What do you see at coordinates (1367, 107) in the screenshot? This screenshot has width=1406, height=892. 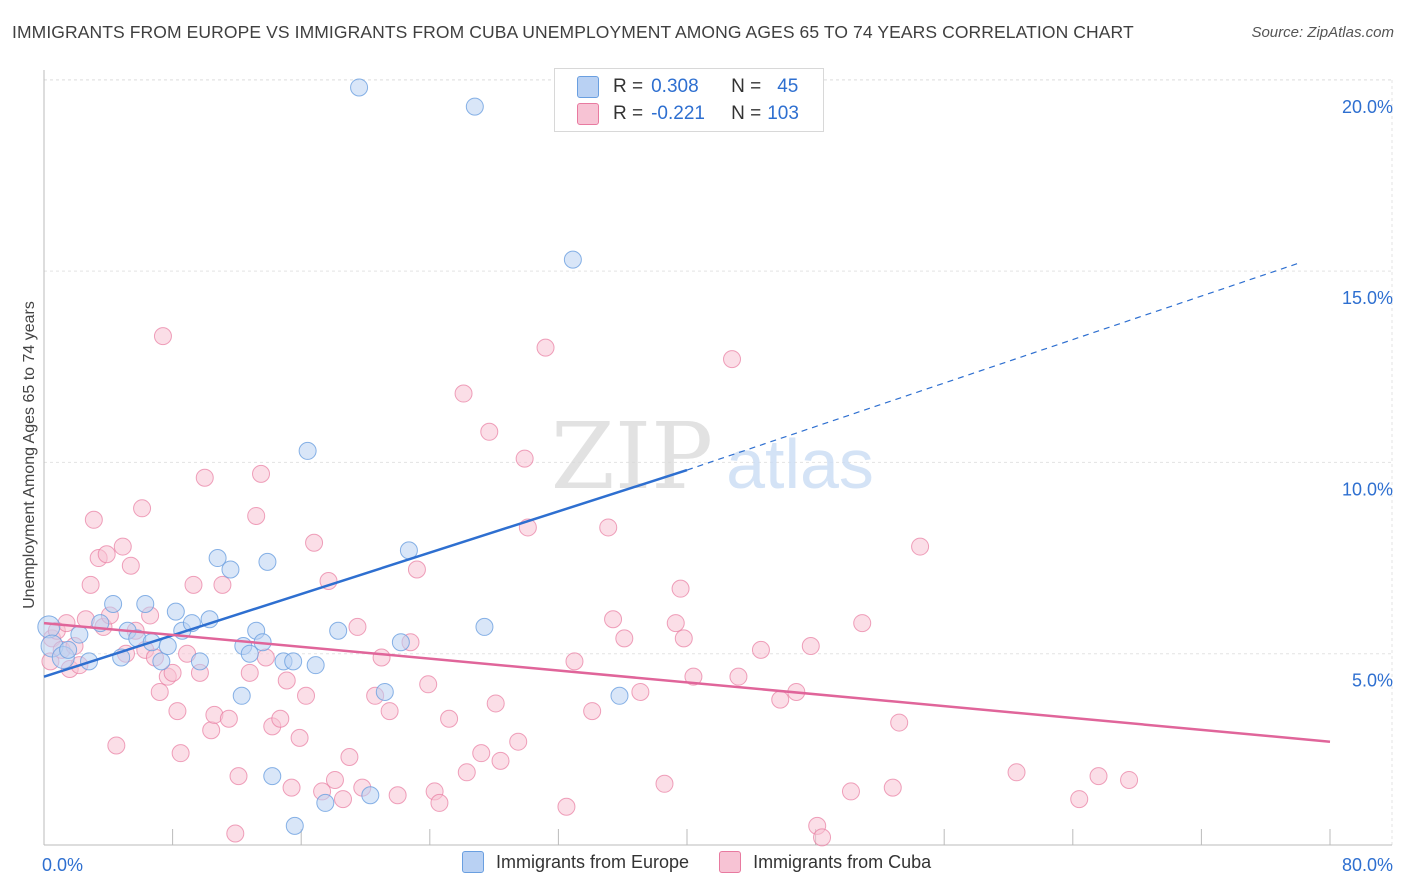 I see `y-tick-label: 20.0%` at bounding box center [1367, 107].